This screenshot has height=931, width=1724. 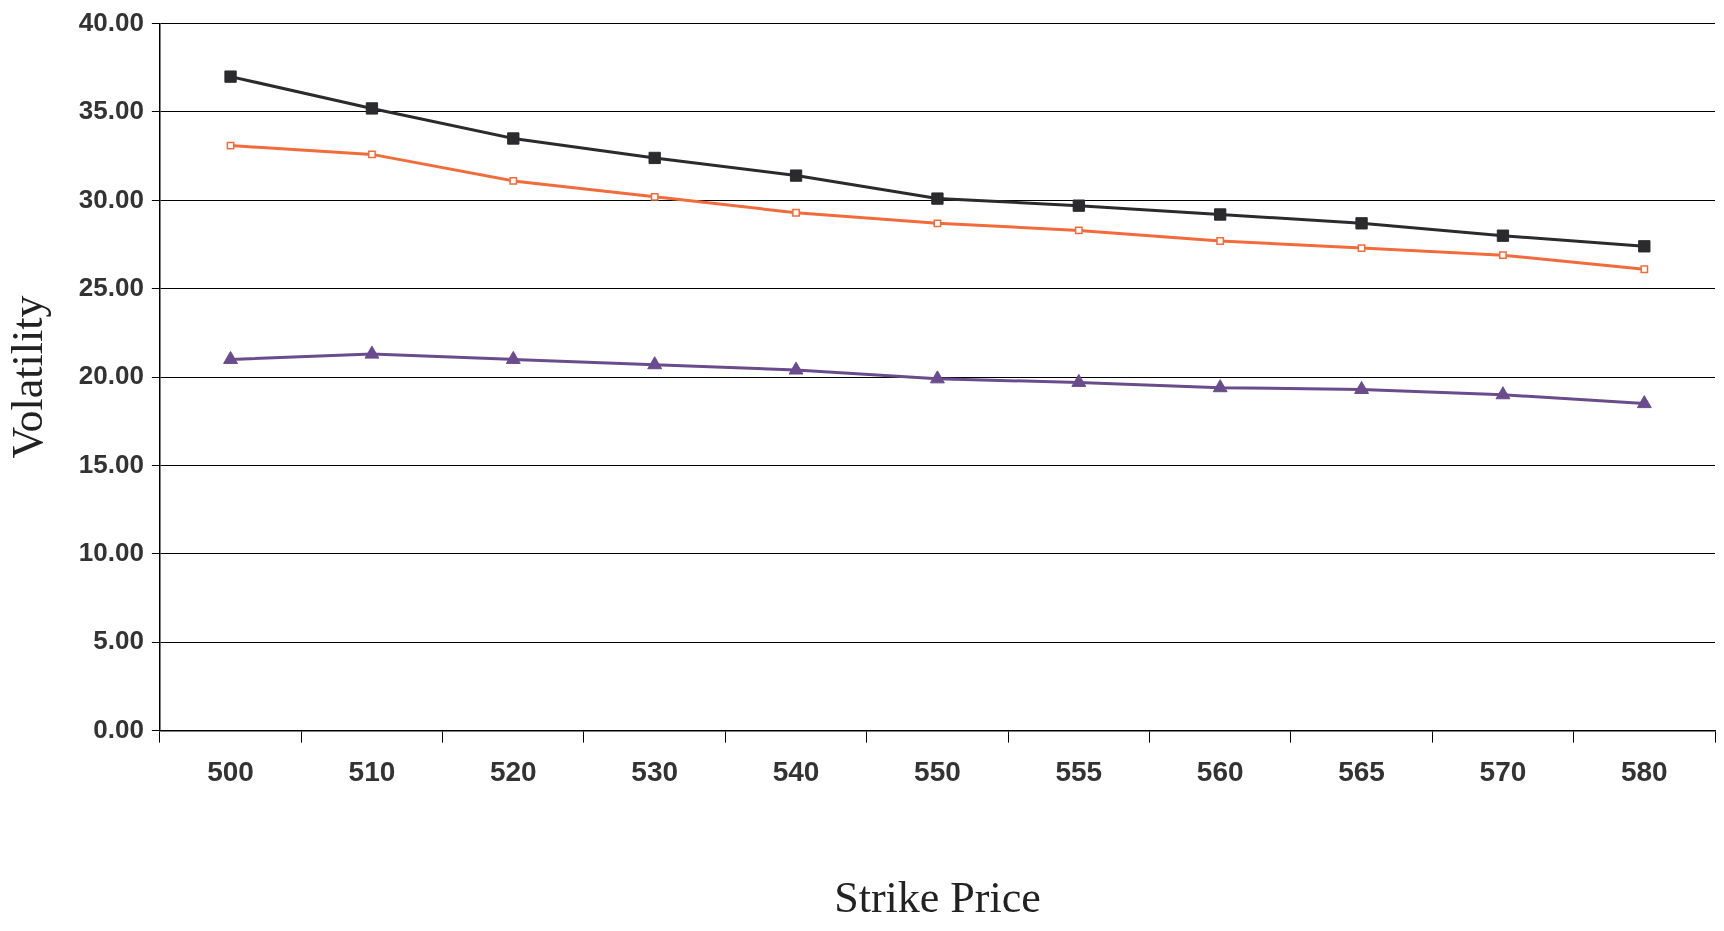 I want to click on x-tick-label: 500, so click(x=230, y=772).